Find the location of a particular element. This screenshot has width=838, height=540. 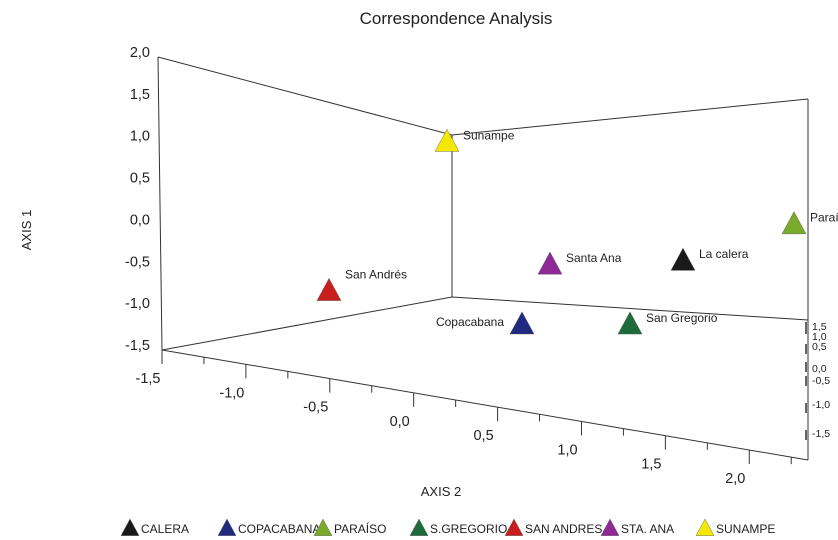

legend-item: S.GREGORIO is located at coordinates (458, 527).